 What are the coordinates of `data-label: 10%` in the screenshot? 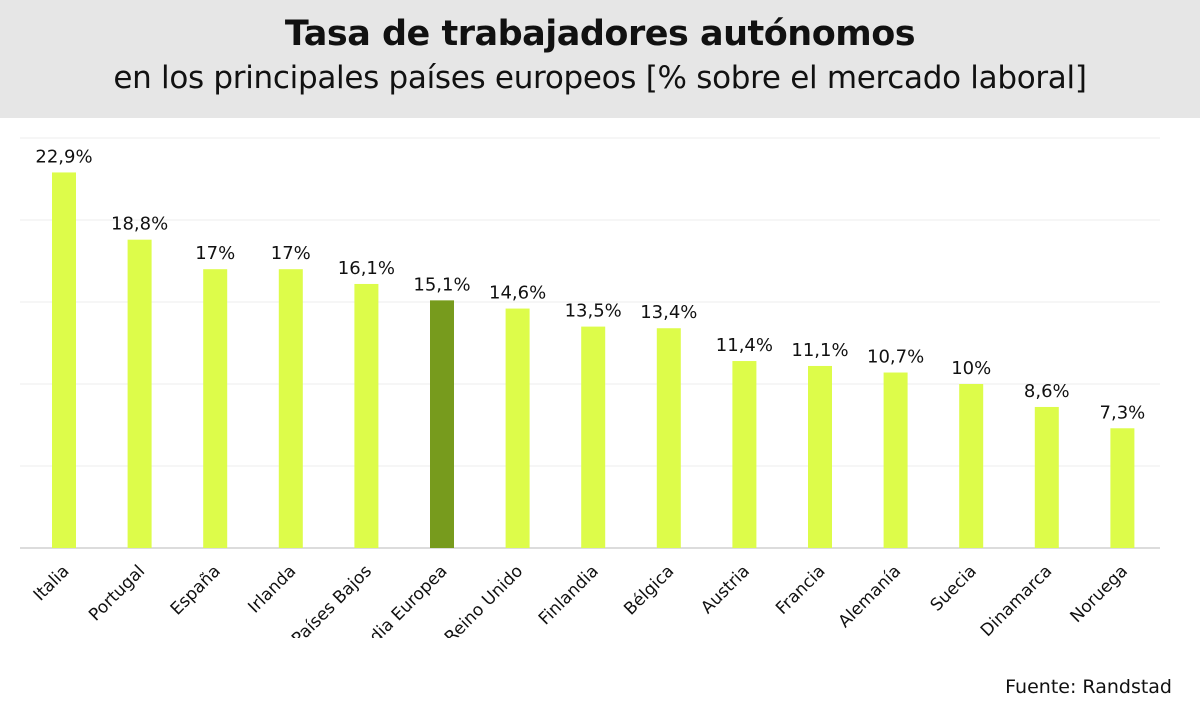 It's located at (971, 368).